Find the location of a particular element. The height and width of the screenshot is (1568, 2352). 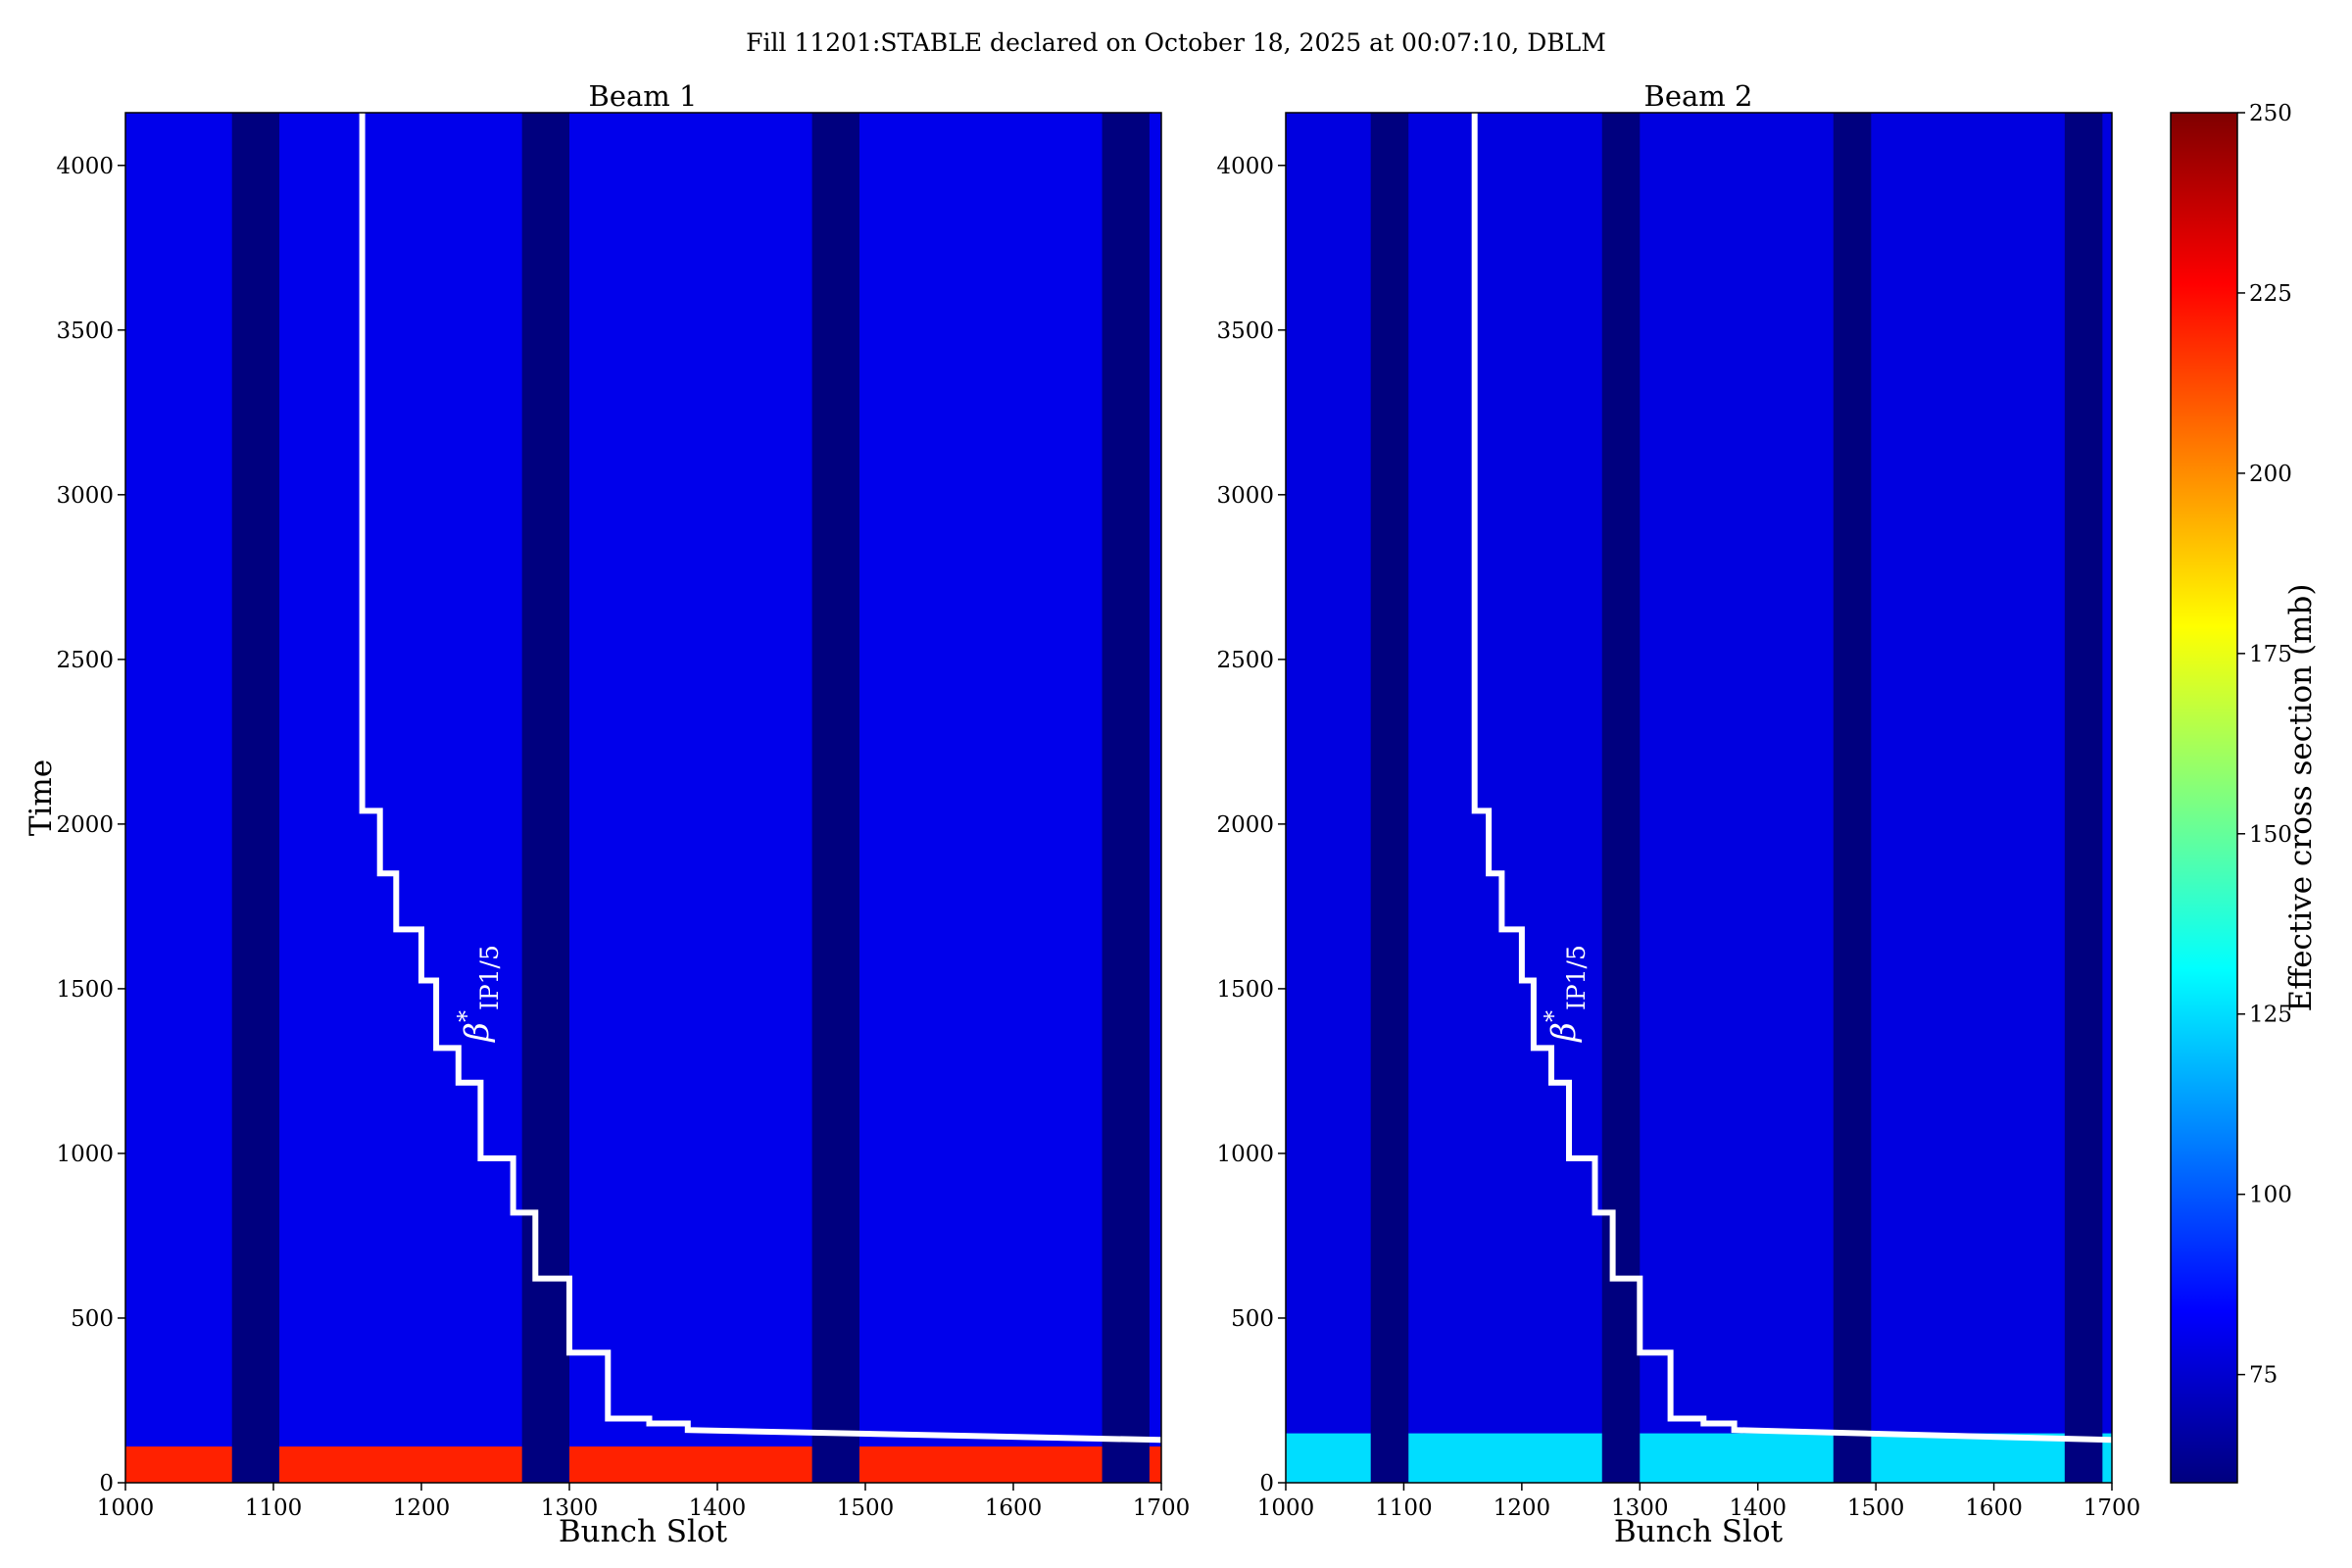

colorbar-label: Effective cross section (mb) is located at coordinates (2301, 798).